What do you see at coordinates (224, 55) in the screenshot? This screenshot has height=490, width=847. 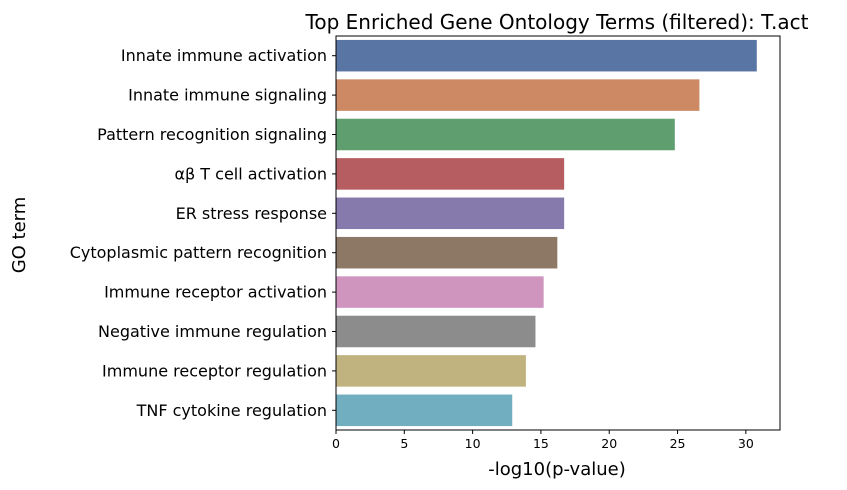 I see `category-label-0: Innate immune activation` at bounding box center [224, 55].